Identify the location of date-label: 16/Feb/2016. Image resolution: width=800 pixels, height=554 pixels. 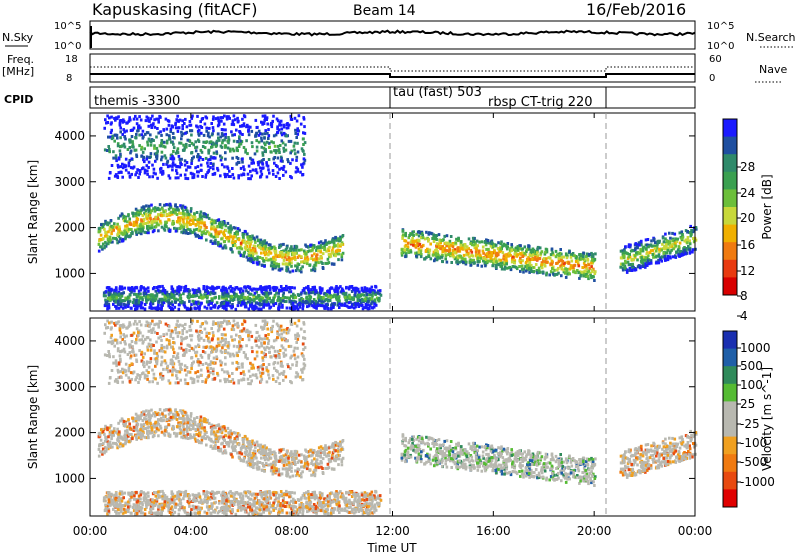
(636, 9).